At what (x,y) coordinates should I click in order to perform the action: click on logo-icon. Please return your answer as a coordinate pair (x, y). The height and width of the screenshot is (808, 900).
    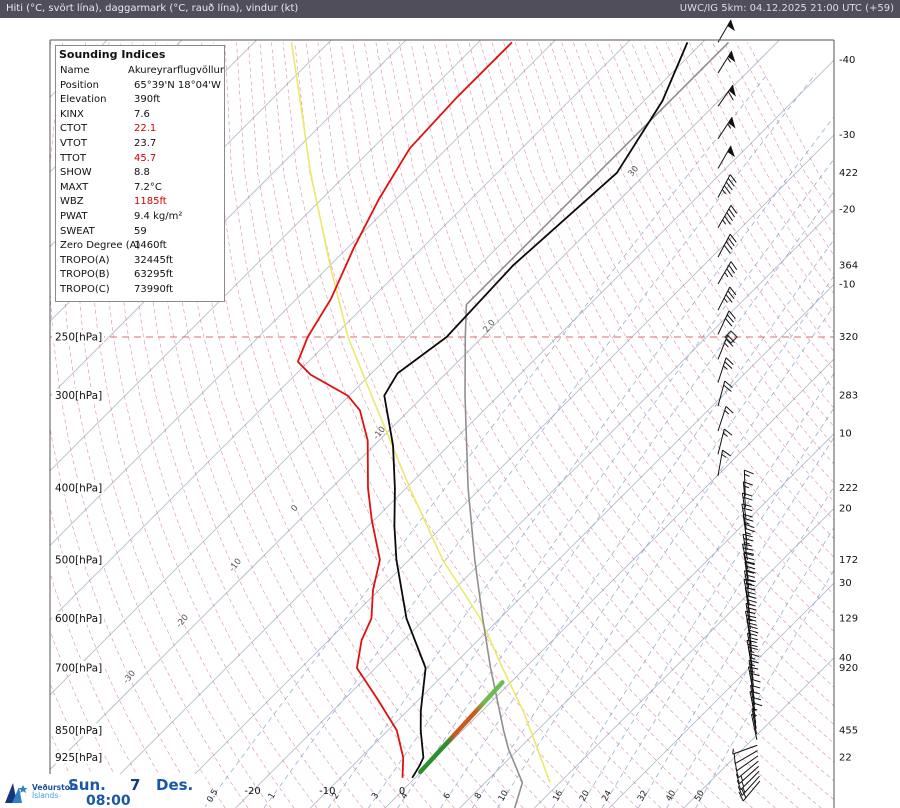
    Looking at the image, I should click on (16, 793).